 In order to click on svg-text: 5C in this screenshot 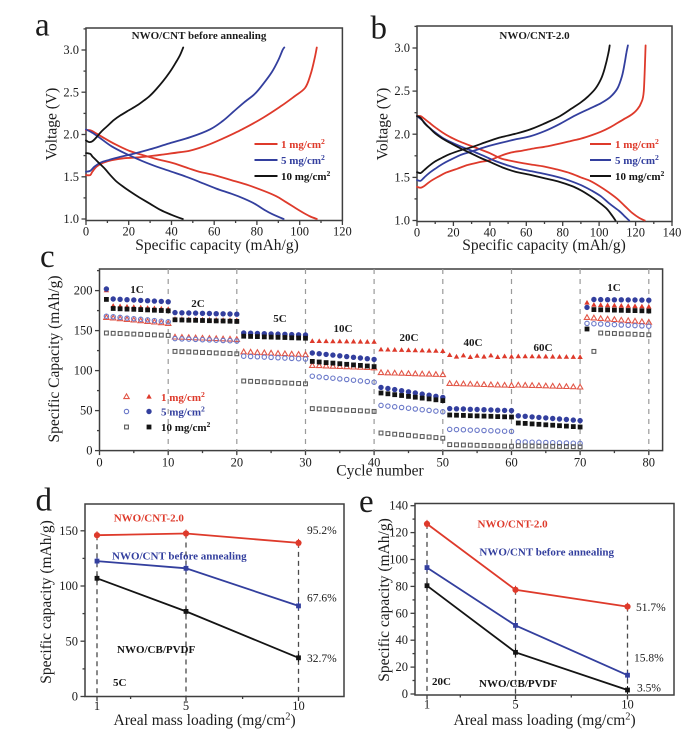, I will do `click(280, 319)`.